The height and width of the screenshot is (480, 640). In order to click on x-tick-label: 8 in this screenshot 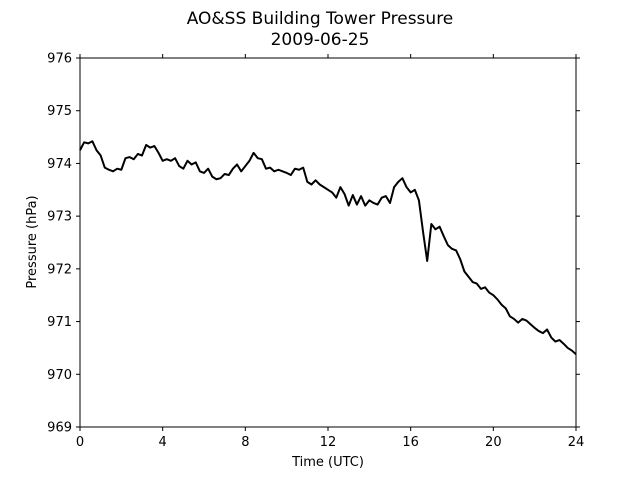, I will do `click(245, 442)`.